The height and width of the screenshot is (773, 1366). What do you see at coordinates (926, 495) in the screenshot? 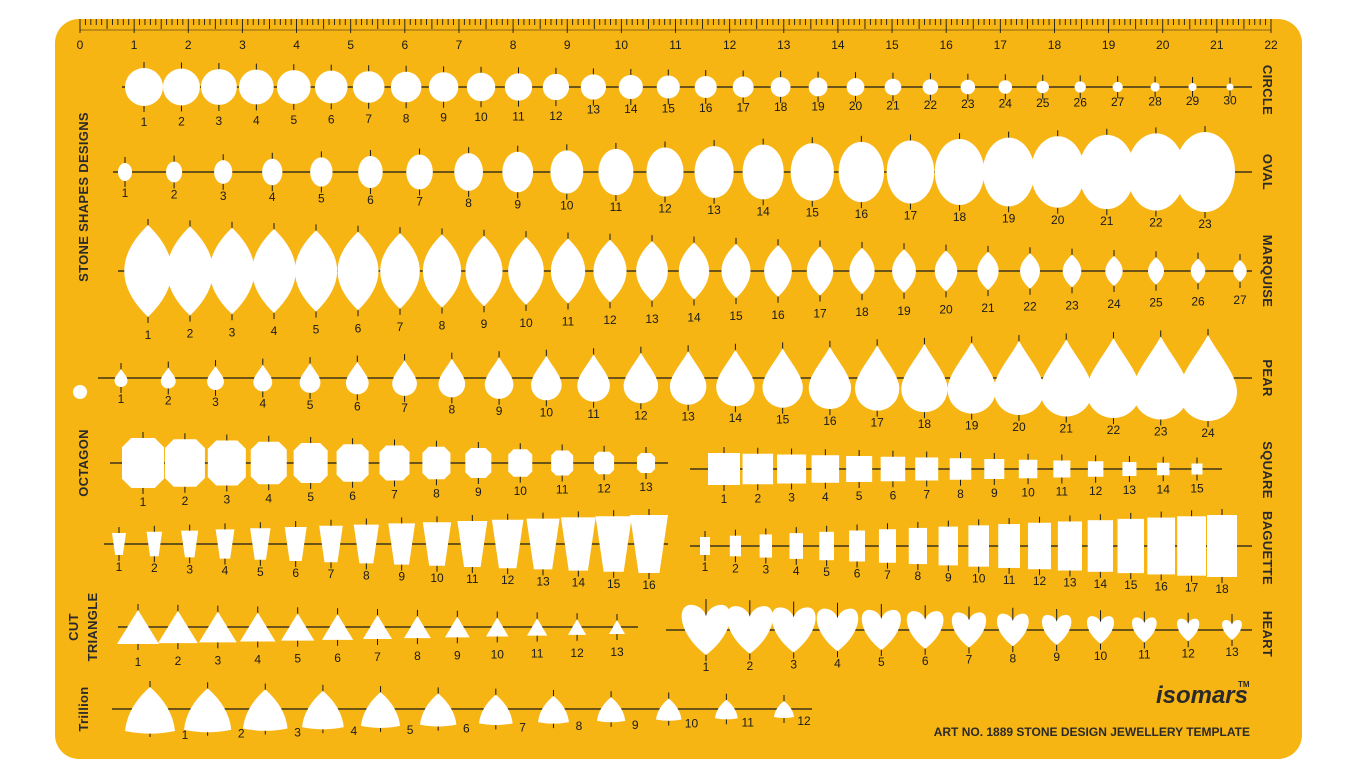
I see `square-number: 7` at bounding box center [926, 495].